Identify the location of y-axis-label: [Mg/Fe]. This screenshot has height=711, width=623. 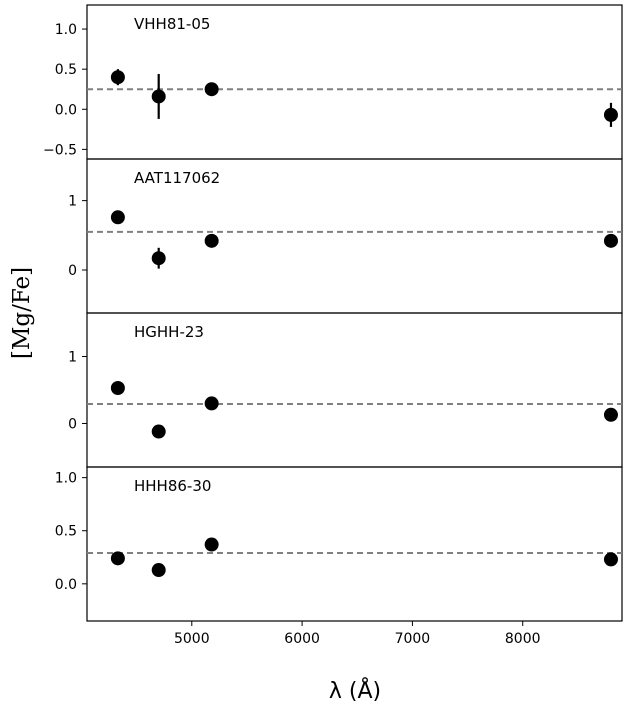
(22, 313).